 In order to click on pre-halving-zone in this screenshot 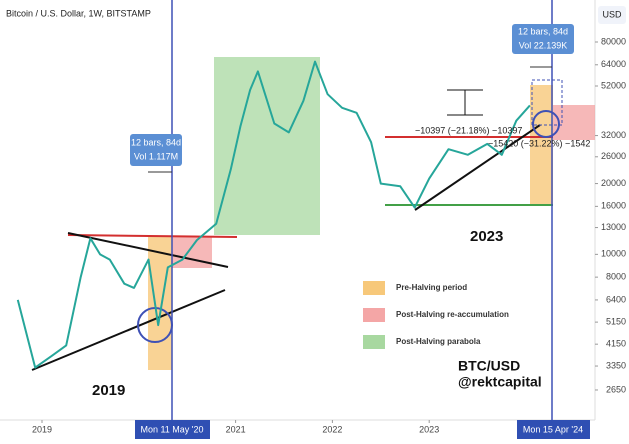, I will do `click(160, 303)`.